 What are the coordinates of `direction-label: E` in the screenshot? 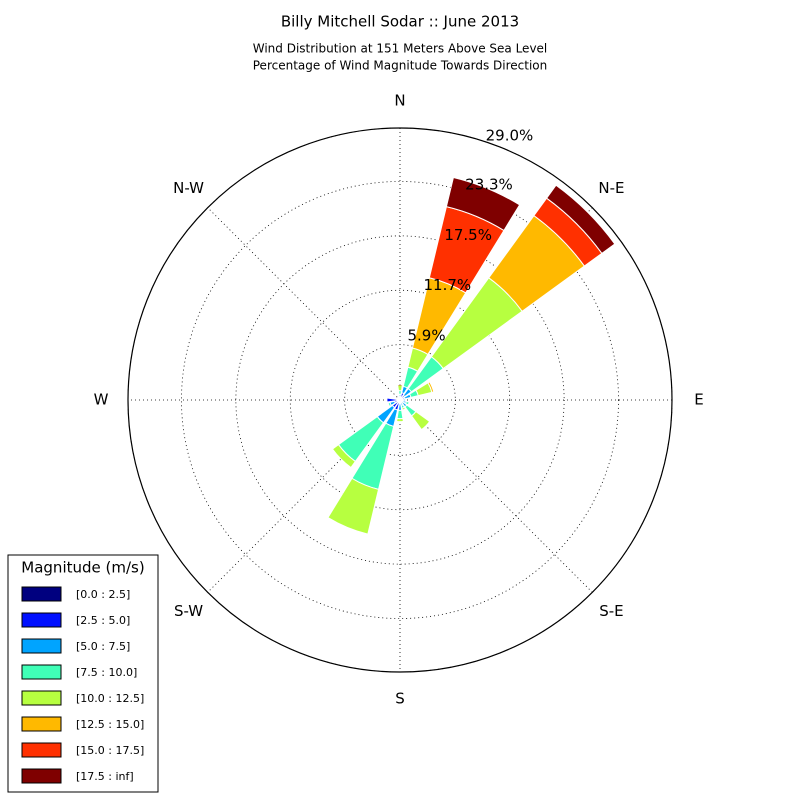 It's located at (698, 400).